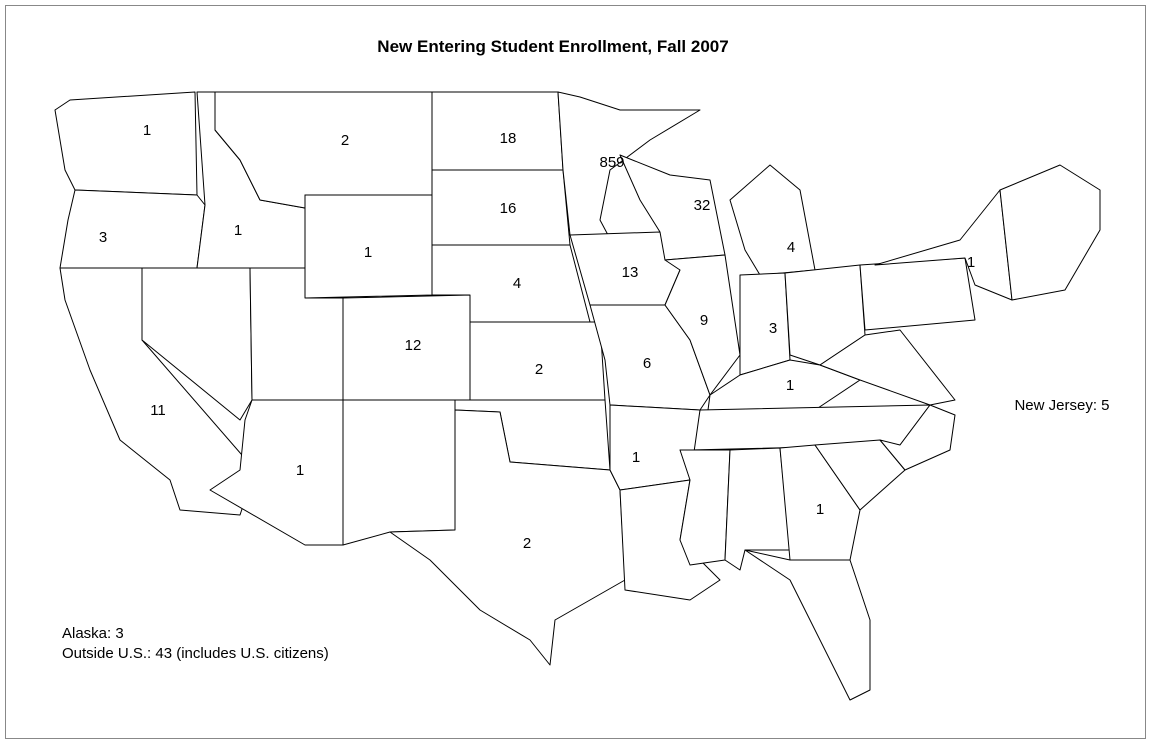  What do you see at coordinates (158, 410) in the screenshot?
I see `state-count: 11` at bounding box center [158, 410].